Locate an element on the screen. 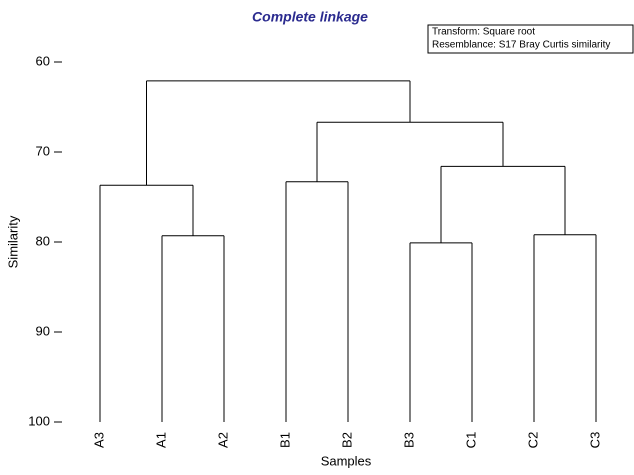 The width and height of the screenshot is (634, 475). annotation: Transform: Square root is located at coordinates (483, 32).